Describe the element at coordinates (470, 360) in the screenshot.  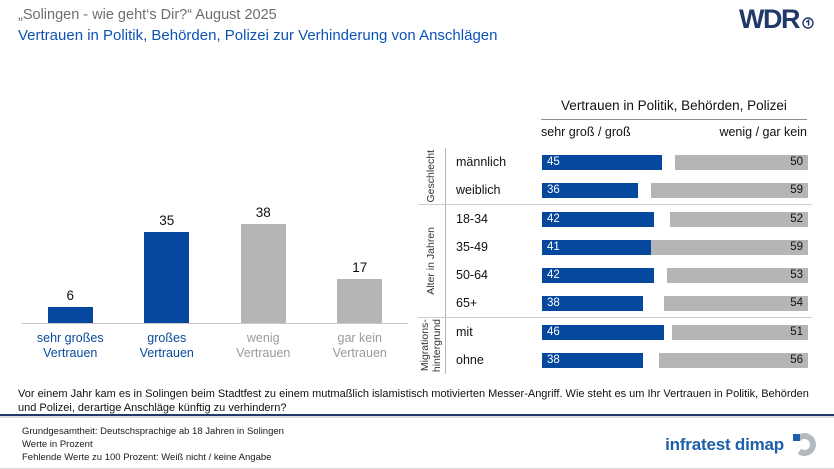
I see `row-label: ohne` at that location.